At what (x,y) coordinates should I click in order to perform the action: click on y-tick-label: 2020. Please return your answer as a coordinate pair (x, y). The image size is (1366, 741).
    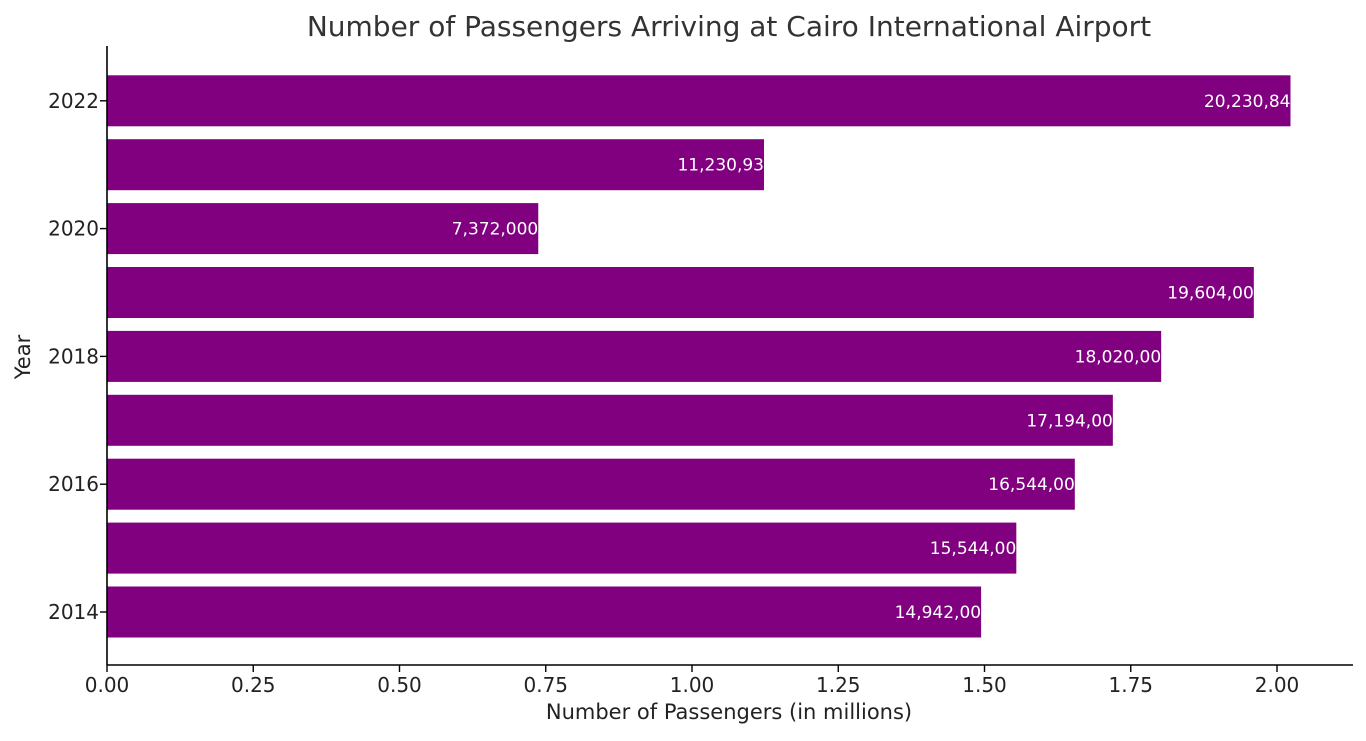
    Looking at the image, I should click on (73, 229).